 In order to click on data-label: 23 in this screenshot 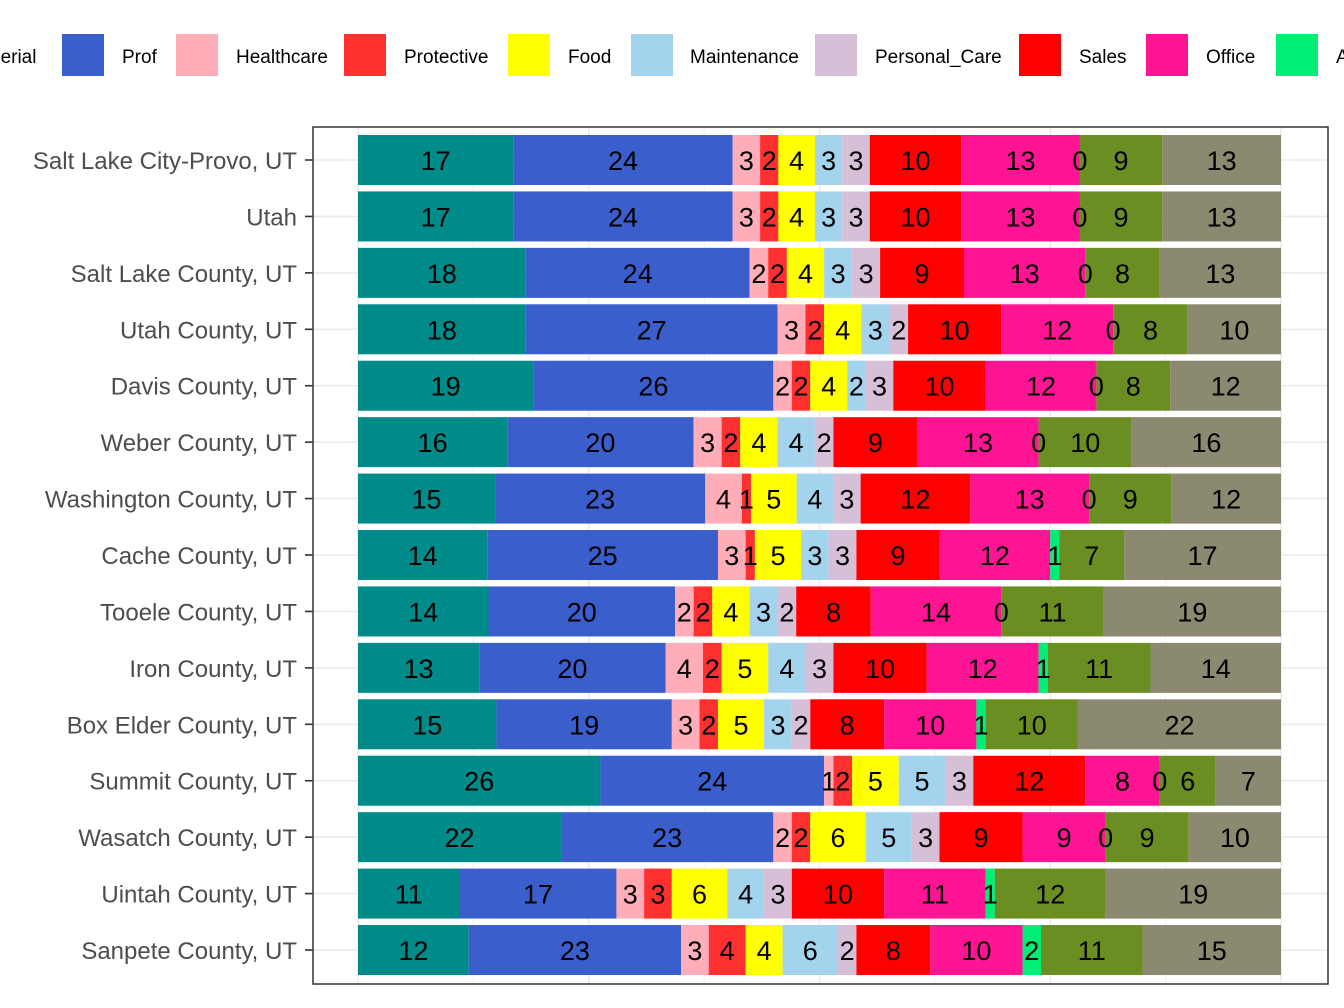, I will do `click(575, 951)`.